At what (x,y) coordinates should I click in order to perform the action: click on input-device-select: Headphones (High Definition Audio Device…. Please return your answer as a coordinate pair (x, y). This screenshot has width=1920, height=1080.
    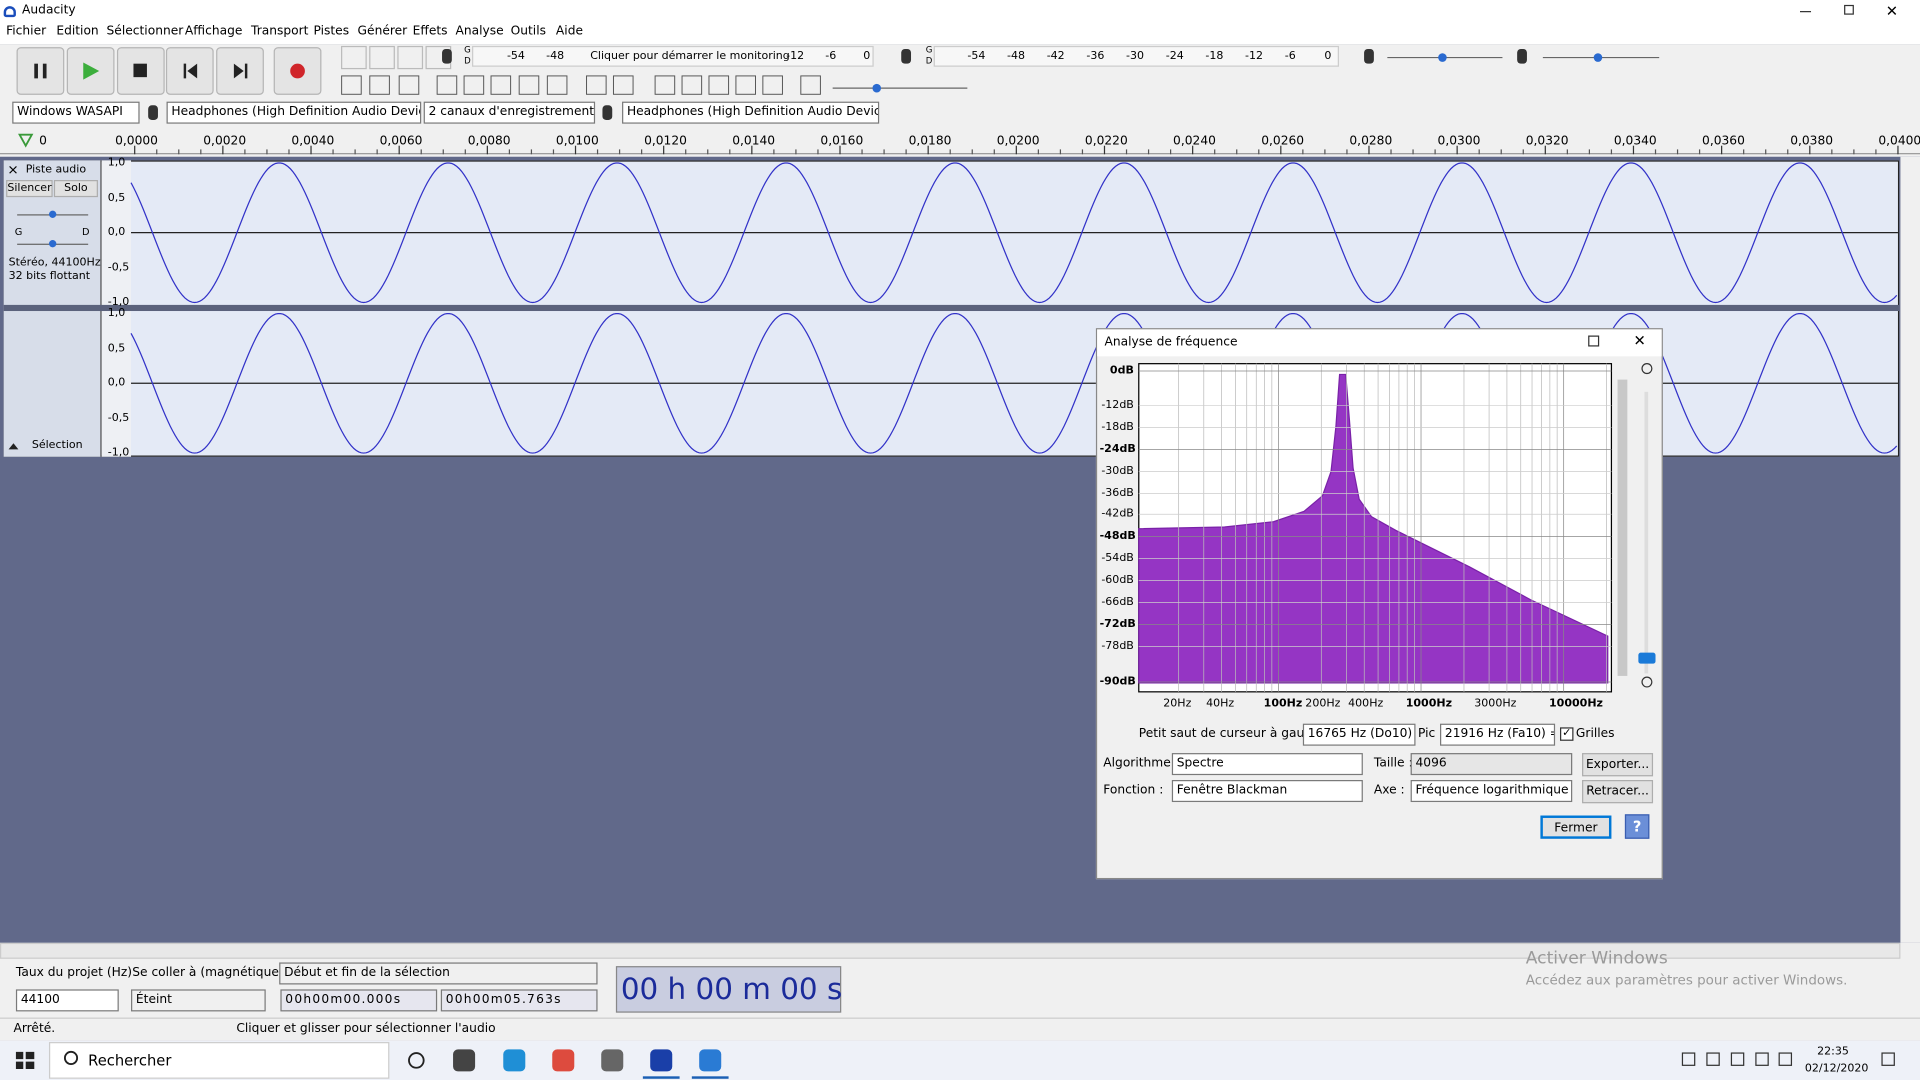
    Looking at the image, I should click on (294, 112).